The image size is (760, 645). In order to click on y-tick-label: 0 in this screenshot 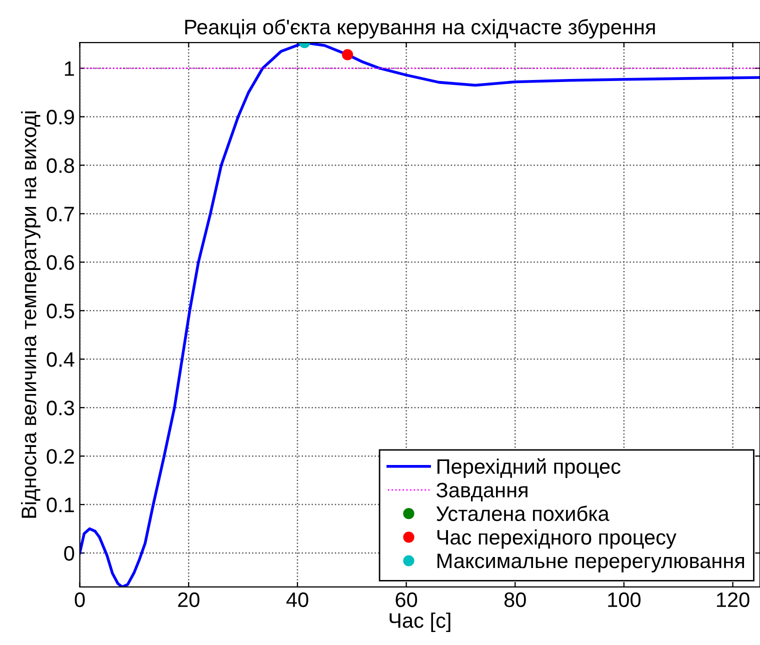, I will do `click(69, 553)`.